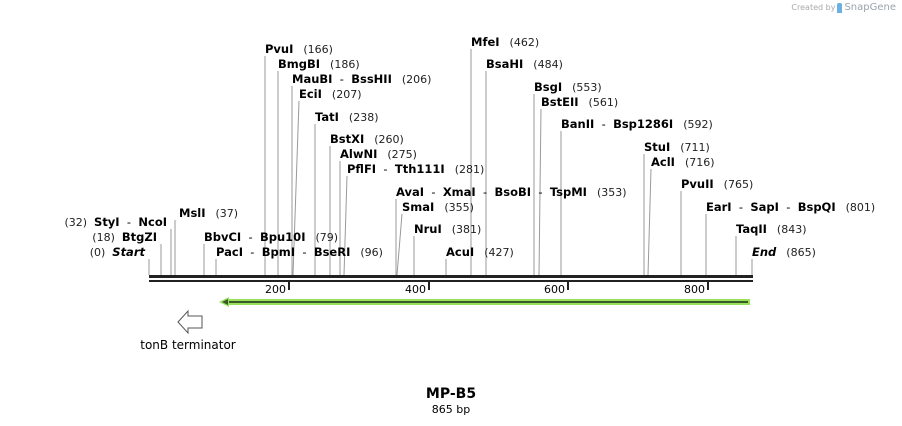 The width and height of the screenshot is (902, 426). Describe the element at coordinates (330, 94) in the screenshot. I see `restriction-site-label: EciI (207)` at that location.